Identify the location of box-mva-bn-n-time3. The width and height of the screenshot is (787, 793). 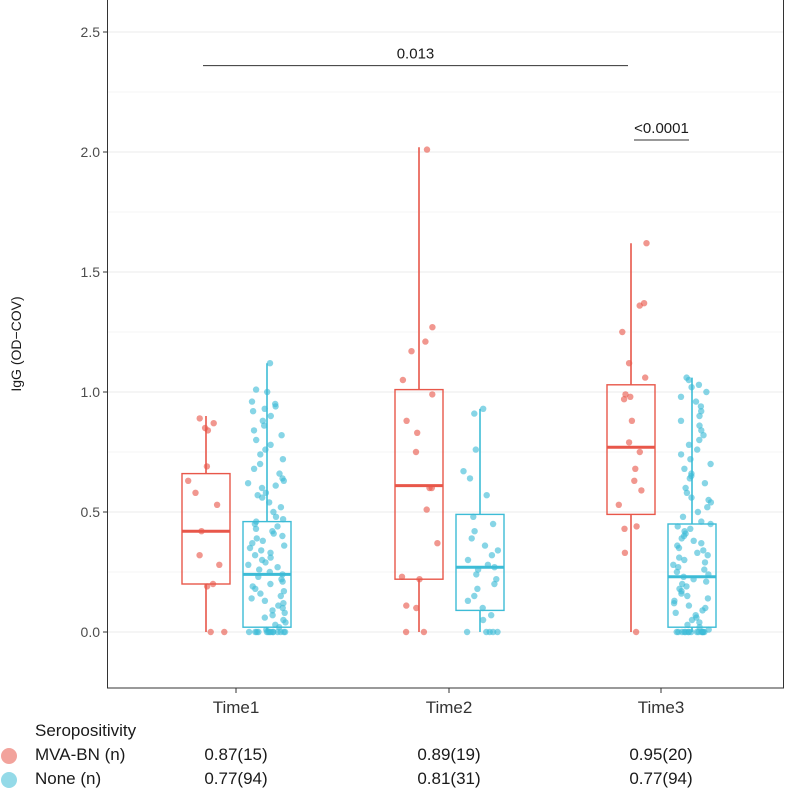
(631, 437).